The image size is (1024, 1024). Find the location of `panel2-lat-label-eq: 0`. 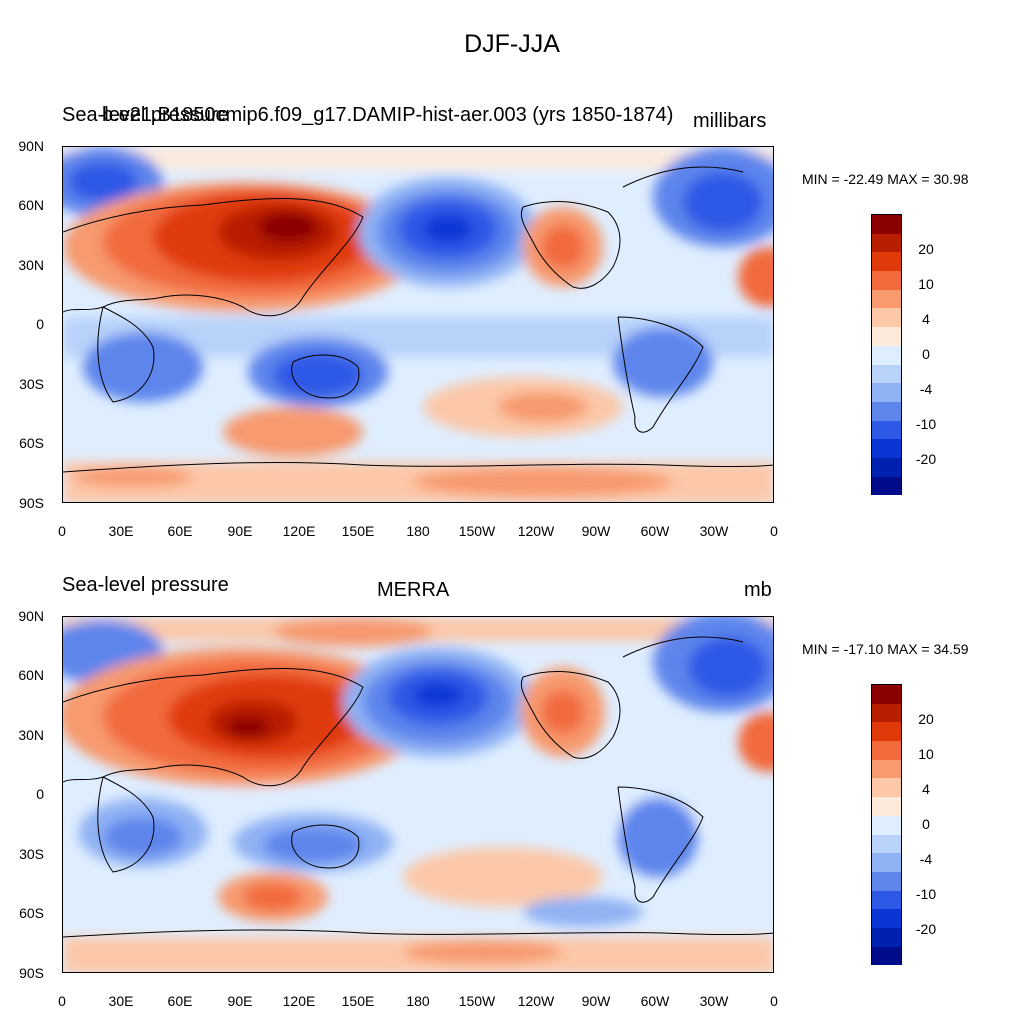

panel2-lat-label-eq: 0 is located at coordinates (40, 794).